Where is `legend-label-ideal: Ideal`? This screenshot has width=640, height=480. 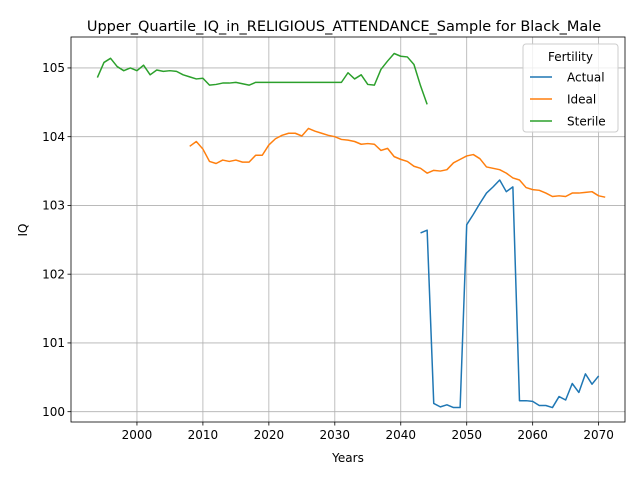 legend-label-ideal: Ideal is located at coordinates (581, 99).